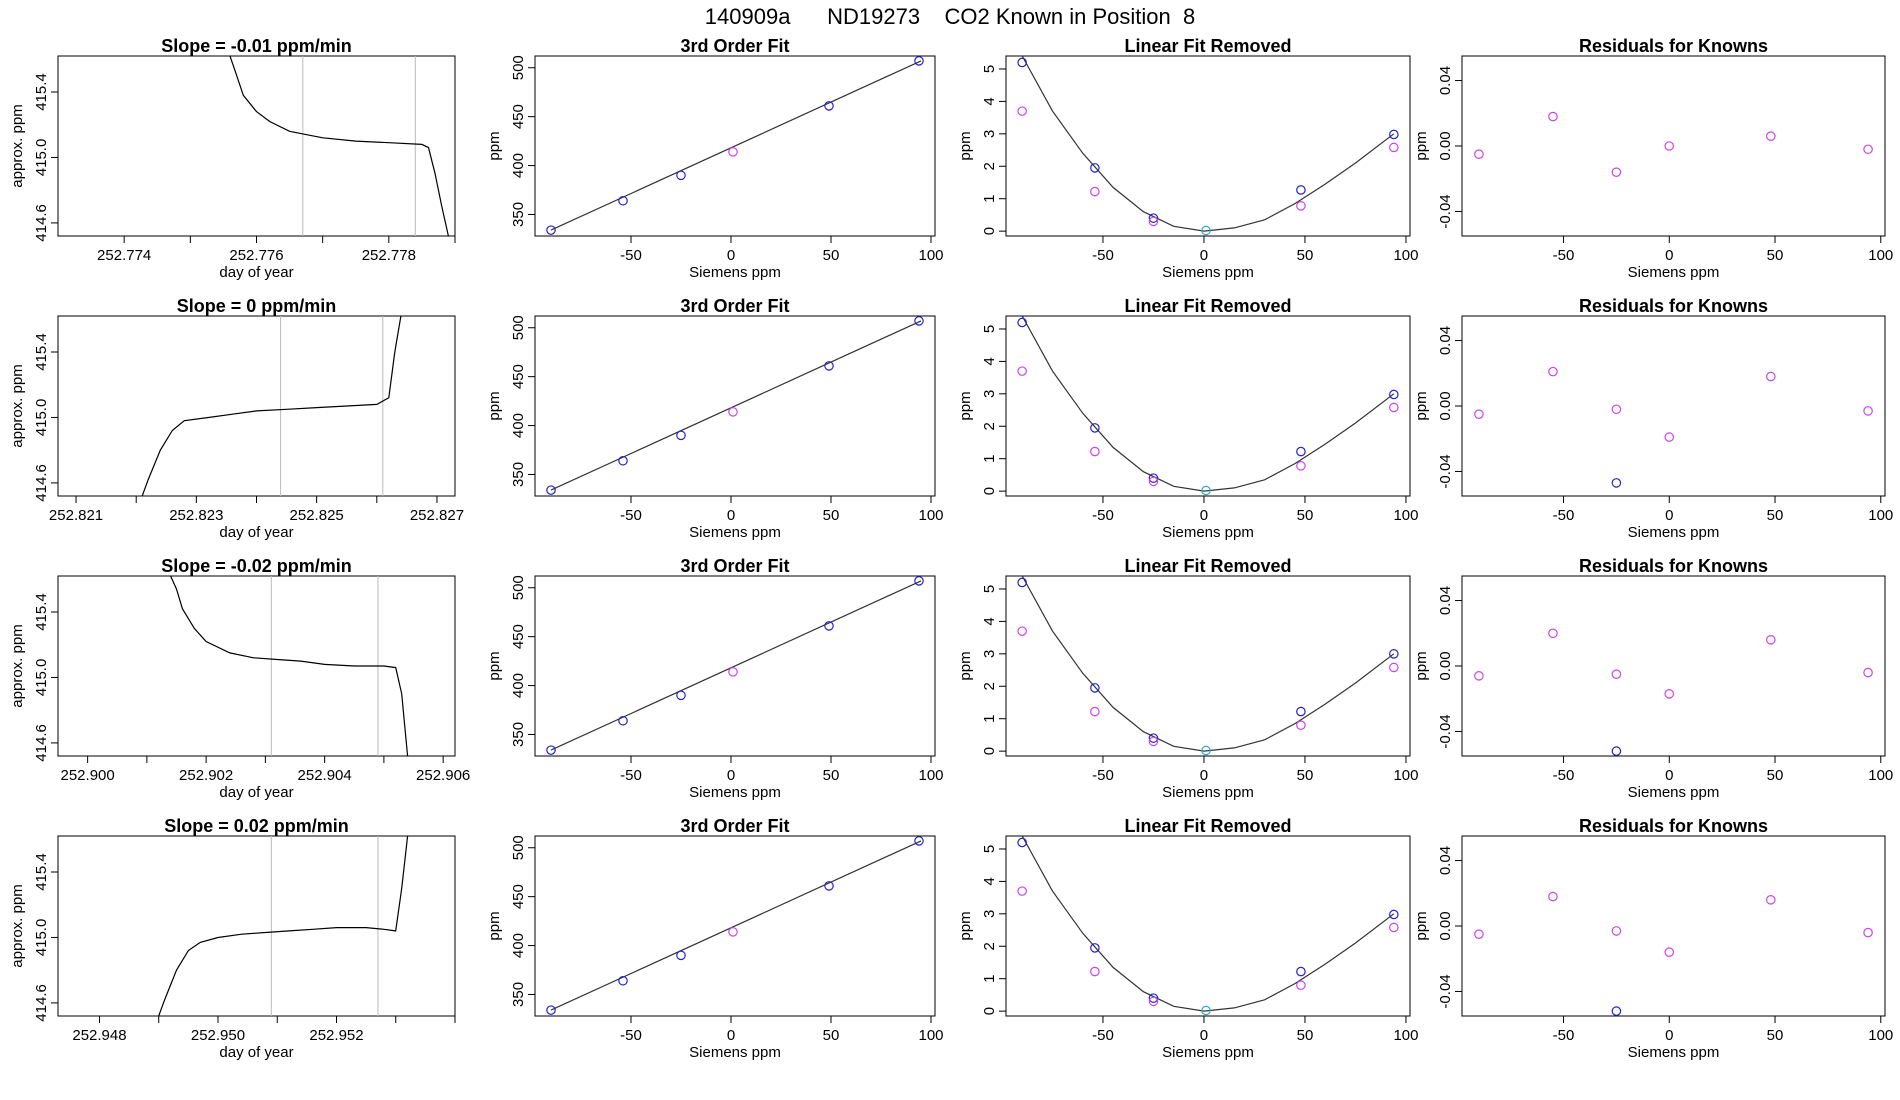  What do you see at coordinates (196, 515) in the screenshot?
I see `x-tick-label: 252.823` at bounding box center [196, 515].